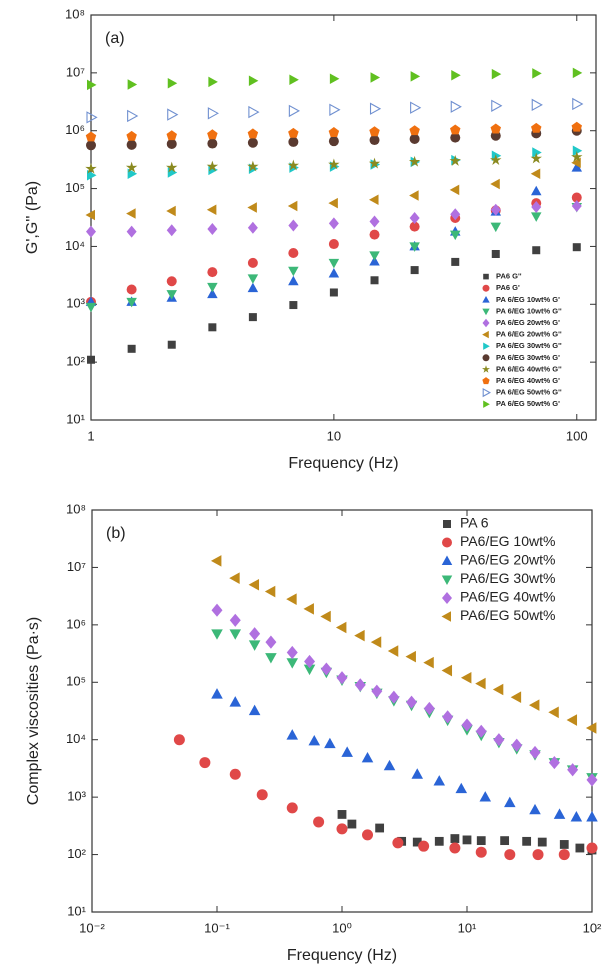  Describe the element at coordinates (529, 334) in the screenshot. I see `legend-label: PA 6/EG 20wt% G''` at that location.